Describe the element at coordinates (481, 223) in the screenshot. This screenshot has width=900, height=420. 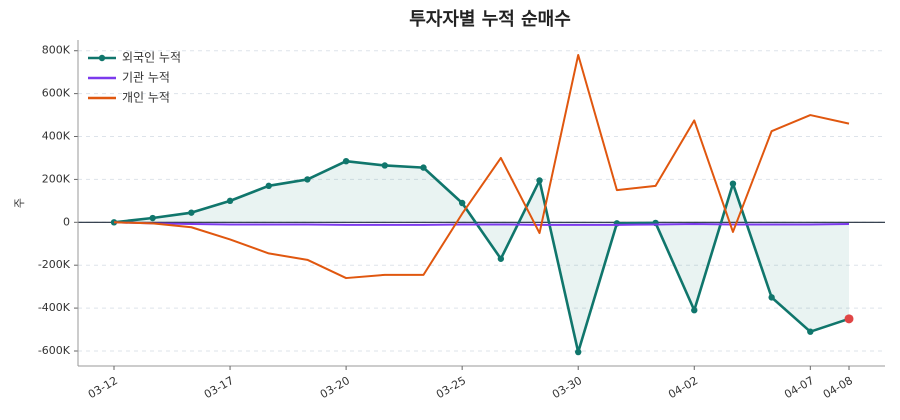
I see `series-line` at that location.